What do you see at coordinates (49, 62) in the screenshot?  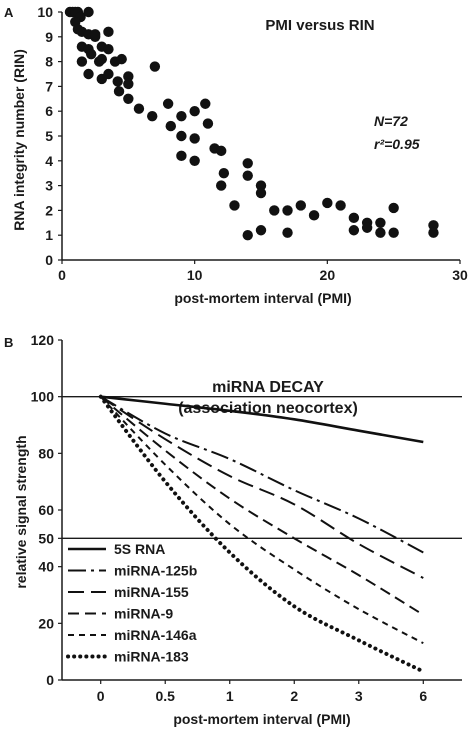 I see `panel-a-y-tick-label: 8` at bounding box center [49, 62].